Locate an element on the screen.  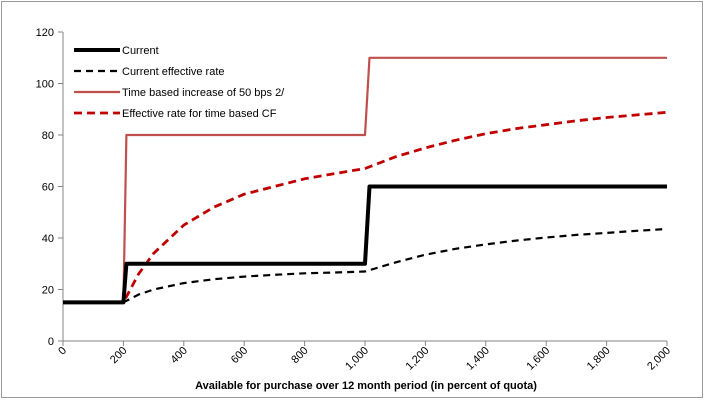
legend-label: Current effective rate is located at coordinates (173, 72).